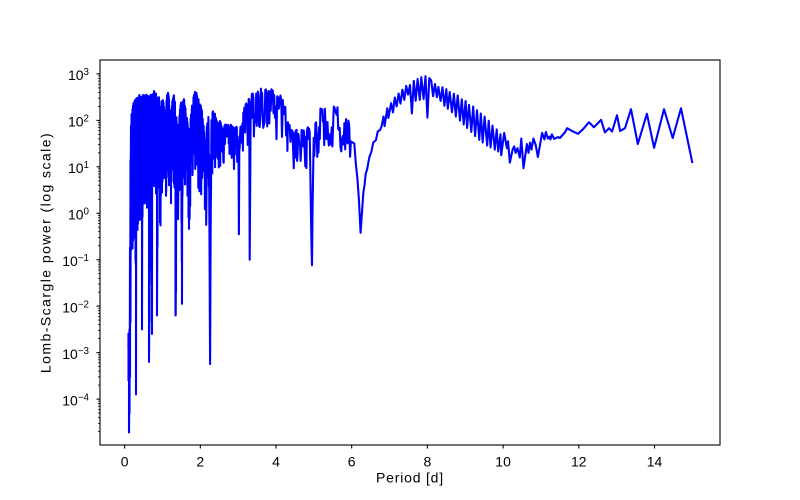 The height and width of the screenshot is (500, 800). Describe the element at coordinates (352, 462) in the screenshot. I see `svg-text: 6` at that location.